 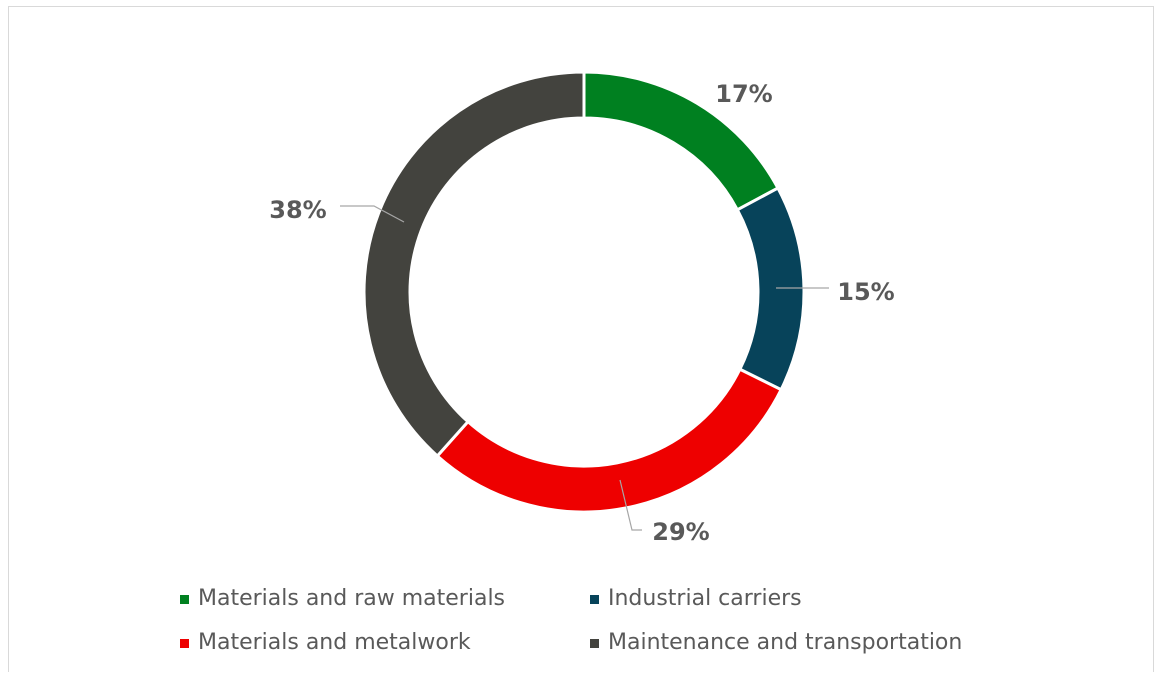 I want to click on data-label: 29%, so click(x=680, y=532).